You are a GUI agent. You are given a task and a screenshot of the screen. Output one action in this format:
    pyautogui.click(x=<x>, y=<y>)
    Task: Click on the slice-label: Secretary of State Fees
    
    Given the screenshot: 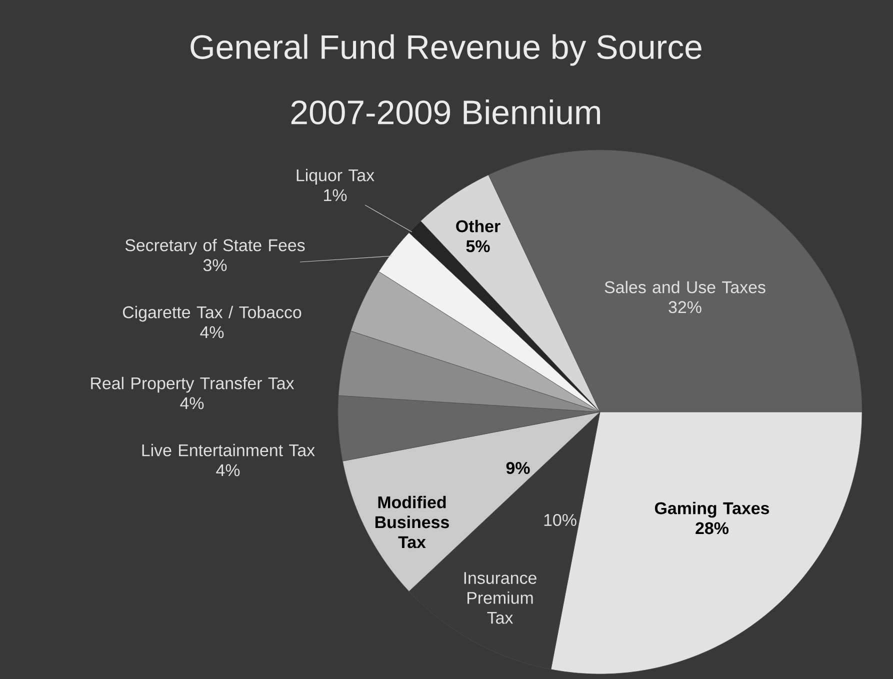 What is the action you would take?
    pyautogui.click(x=215, y=246)
    